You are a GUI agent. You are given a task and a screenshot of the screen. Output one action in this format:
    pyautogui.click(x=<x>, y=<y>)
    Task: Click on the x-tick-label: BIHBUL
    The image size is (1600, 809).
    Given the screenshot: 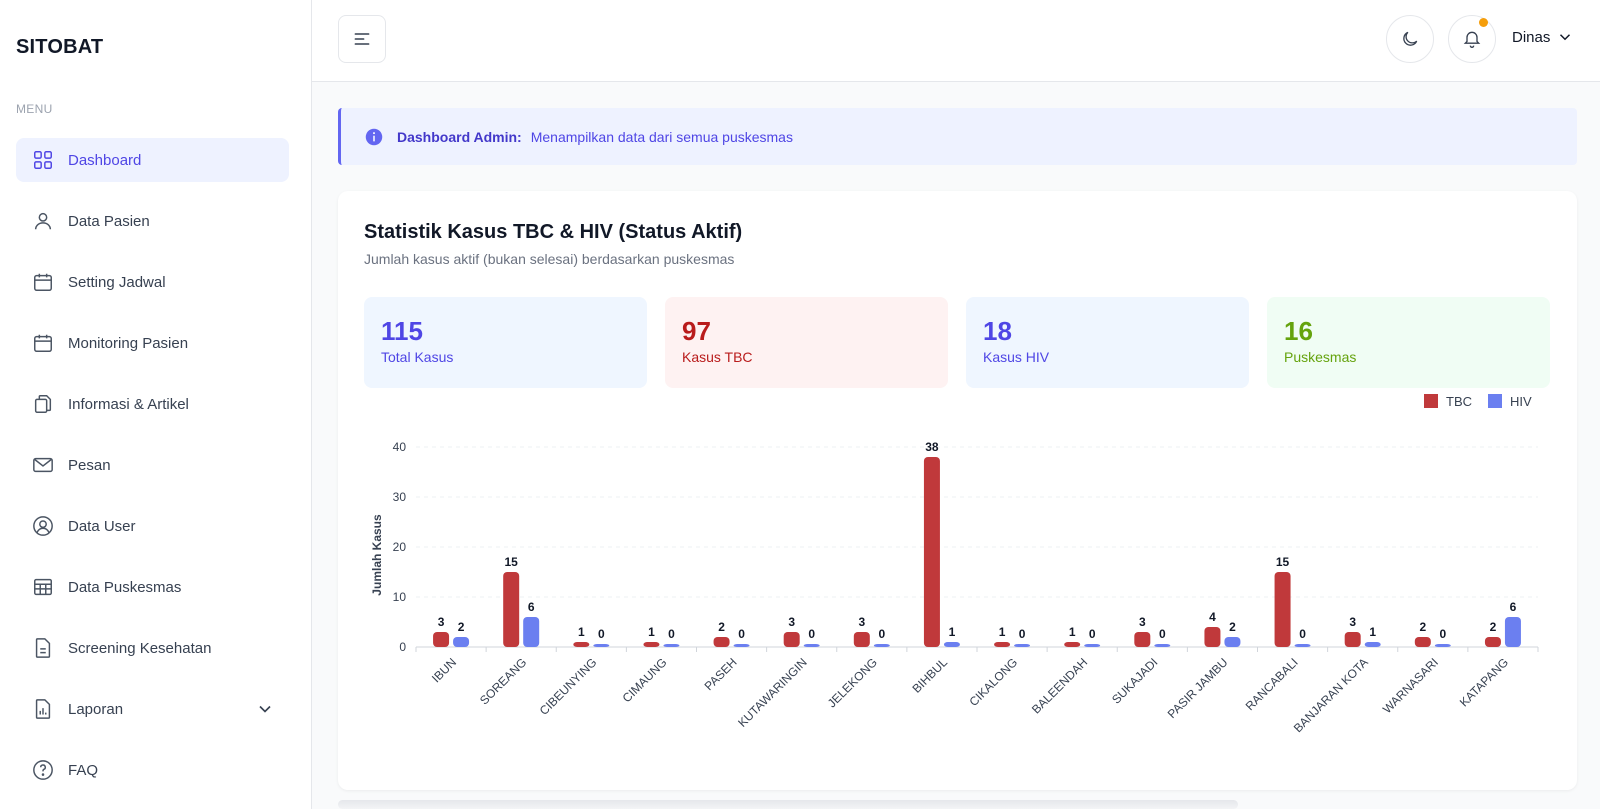 What is the action you would take?
    pyautogui.click(x=929, y=675)
    